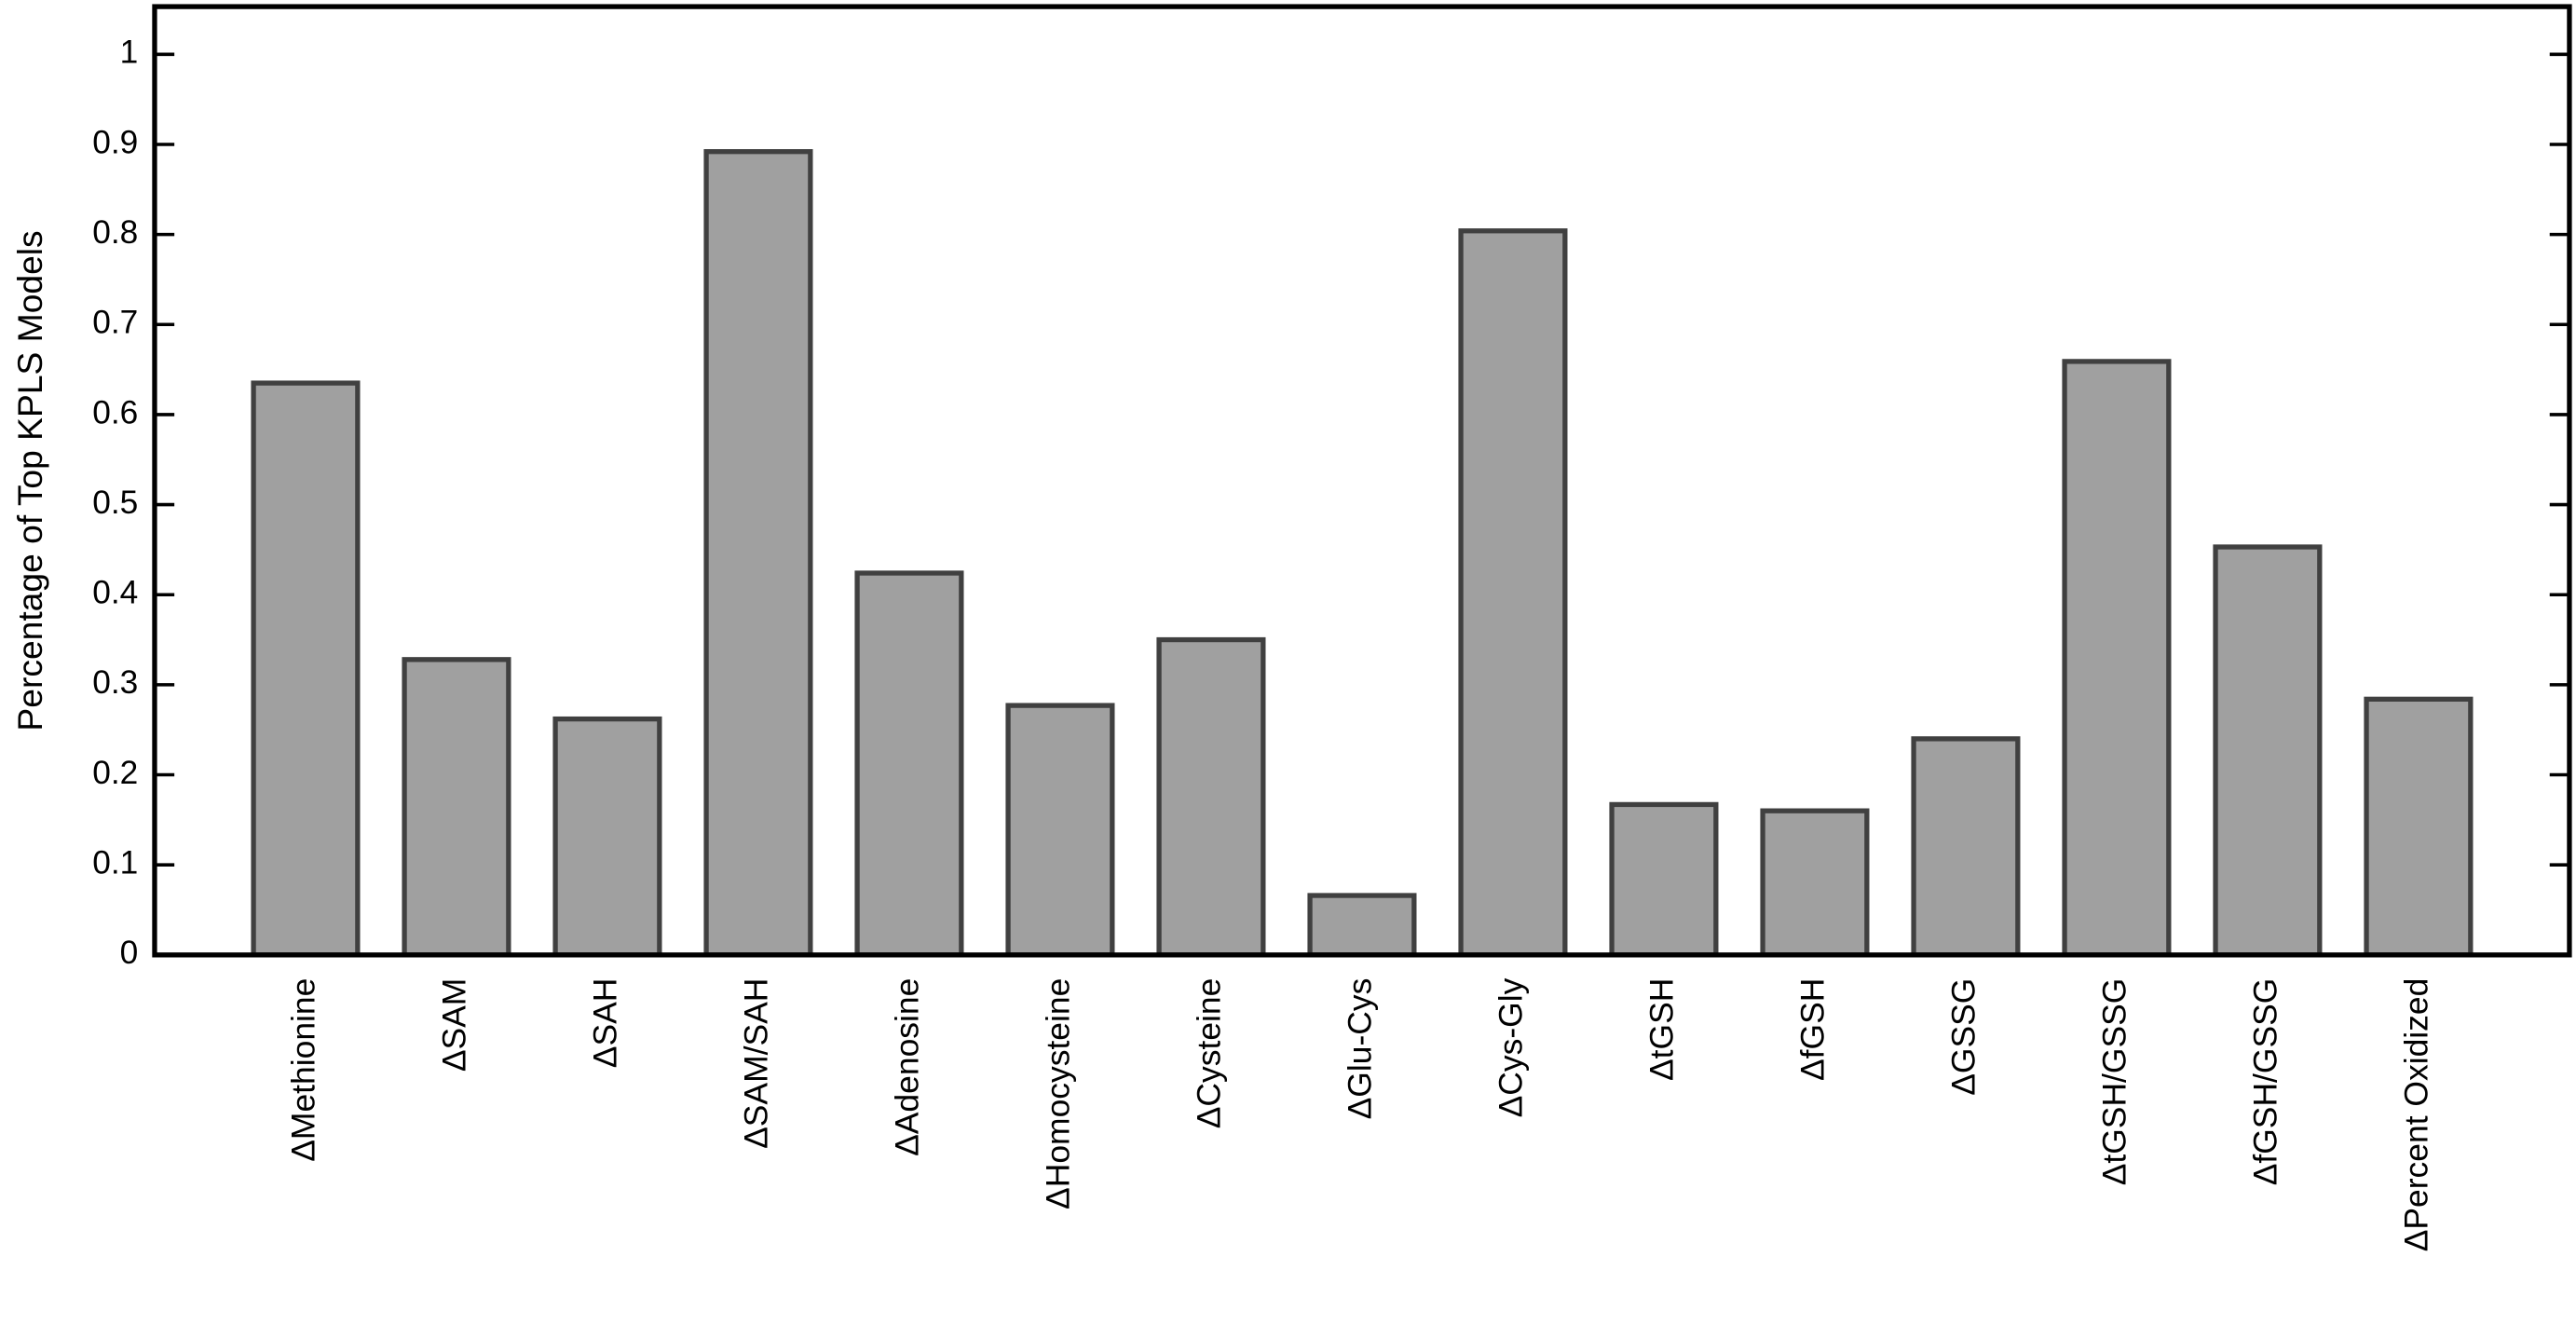  Describe the element at coordinates (1661, 1029) in the screenshot. I see `x-tick-label: ΔtGSH` at that location.